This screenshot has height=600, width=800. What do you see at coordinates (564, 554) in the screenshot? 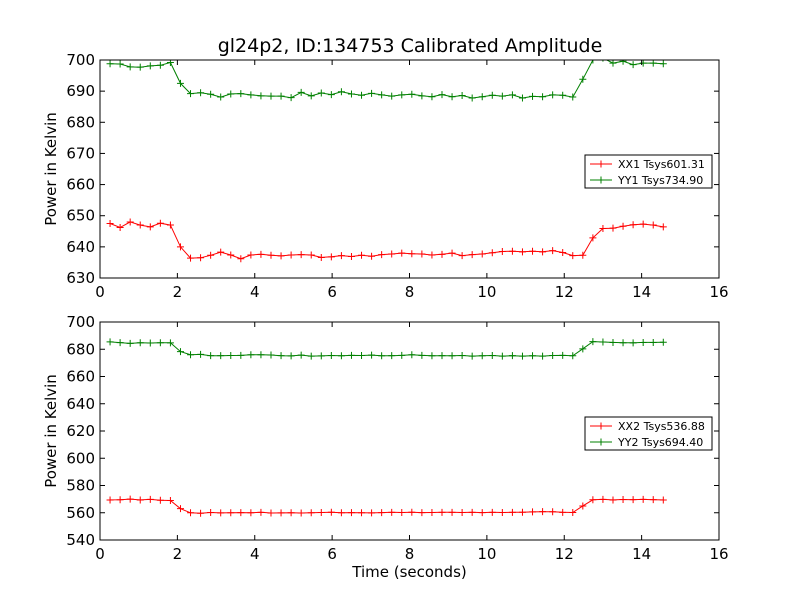
I see `x-tick-label: 12` at bounding box center [564, 554].